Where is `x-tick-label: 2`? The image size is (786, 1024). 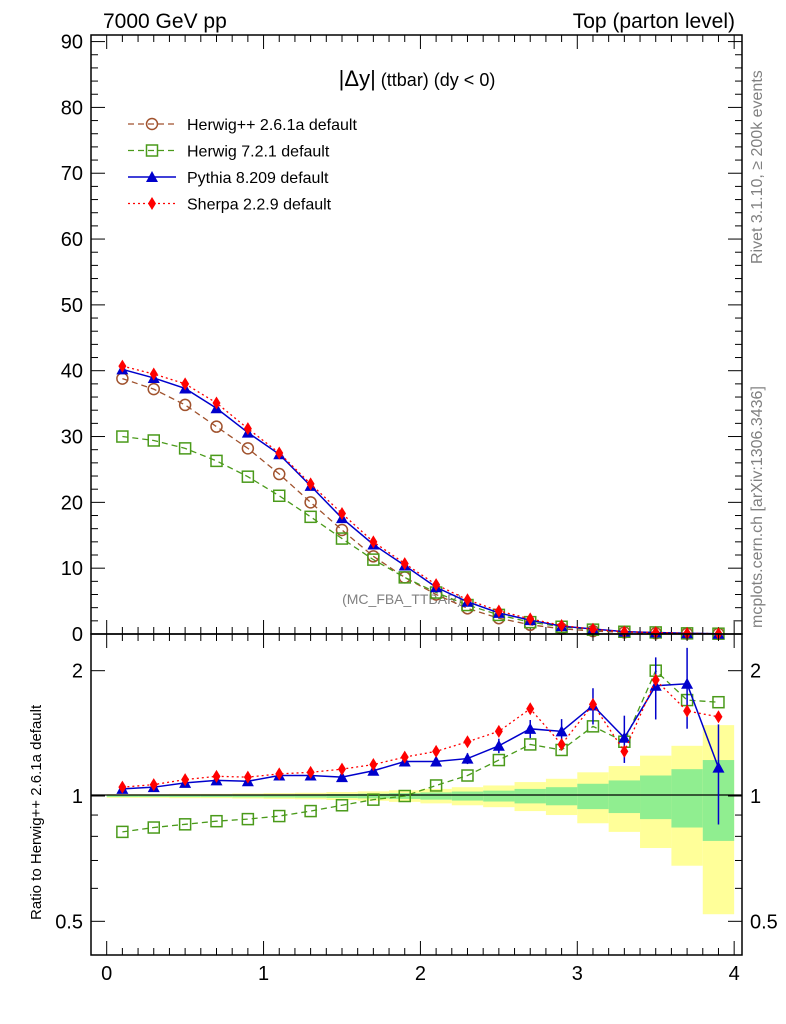 x-tick-label: 2 is located at coordinates (420, 974).